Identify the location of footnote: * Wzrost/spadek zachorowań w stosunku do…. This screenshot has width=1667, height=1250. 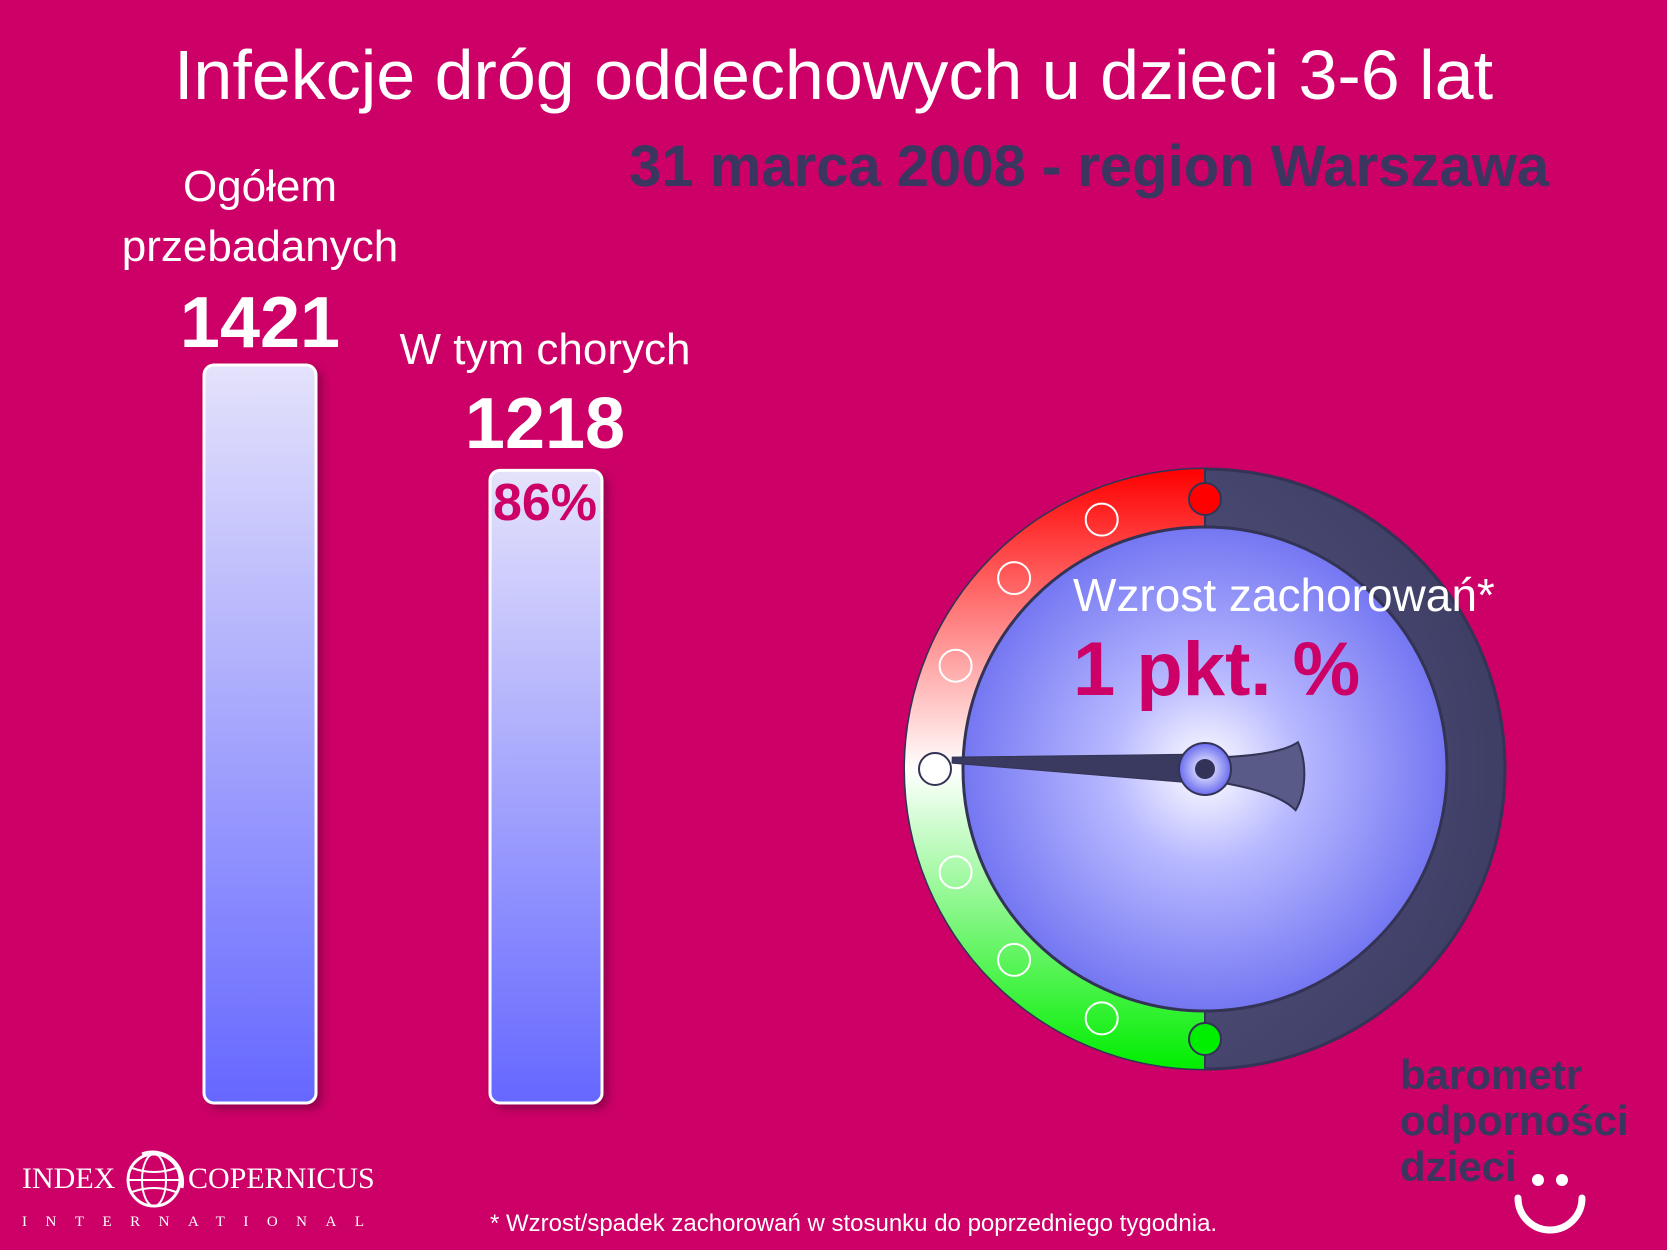
(854, 1223).